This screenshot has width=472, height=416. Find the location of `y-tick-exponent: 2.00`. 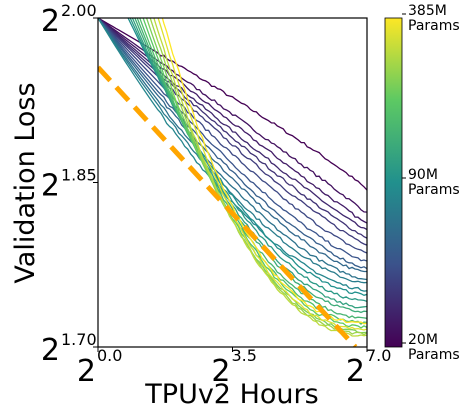

y-tick-exponent: 2.00 is located at coordinates (79, 10).